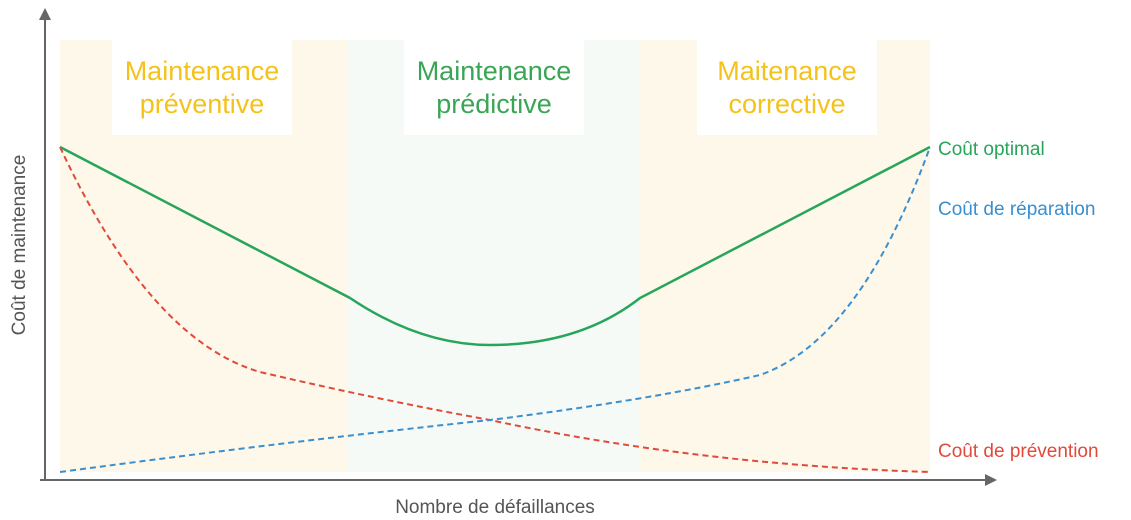  What do you see at coordinates (786, 104) in the screenshot?
I see `zone-label: corrective` at bounding box center [786, 104].